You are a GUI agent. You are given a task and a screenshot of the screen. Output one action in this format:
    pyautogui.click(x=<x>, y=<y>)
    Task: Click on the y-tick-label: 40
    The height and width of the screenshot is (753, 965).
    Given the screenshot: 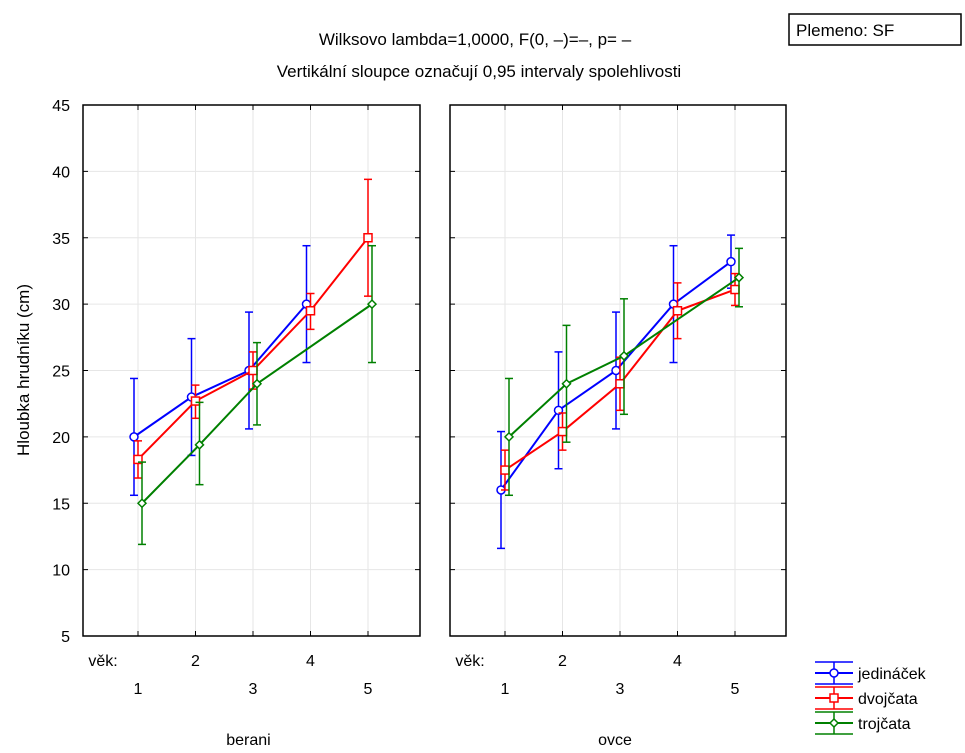 What is the action you would take?
    pyautogui.click(x=61, y=172)
    